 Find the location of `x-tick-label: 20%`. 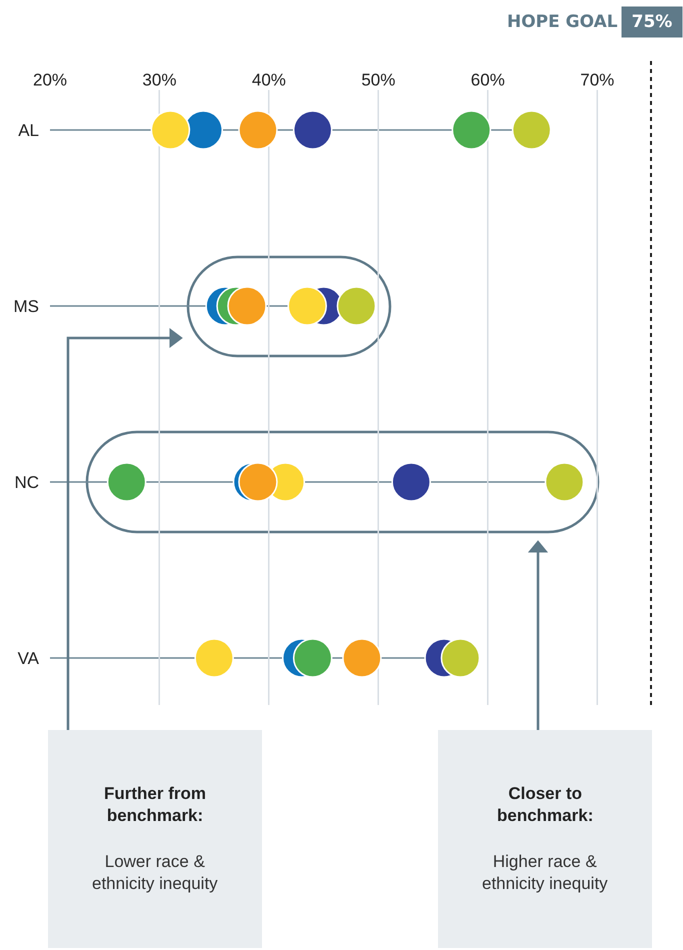

x-tick-label: 20% is located at coordinates (50, 80).